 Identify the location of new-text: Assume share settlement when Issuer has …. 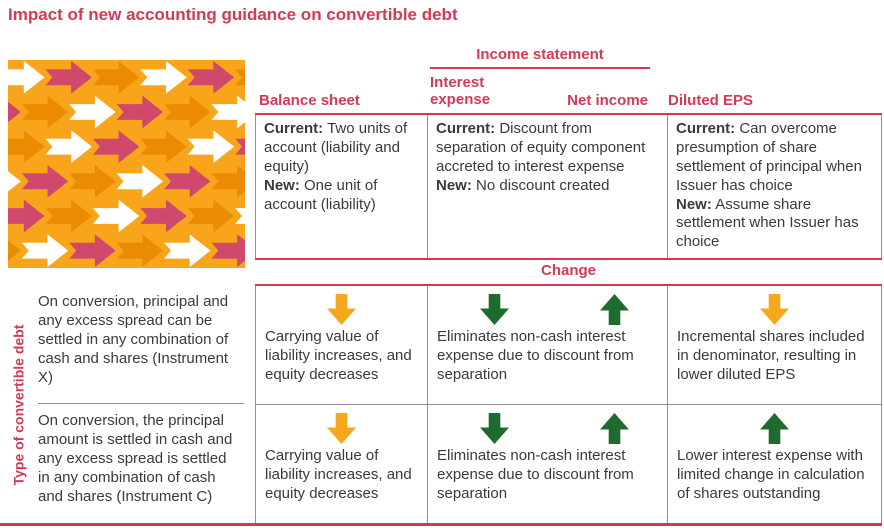
(767, 223).